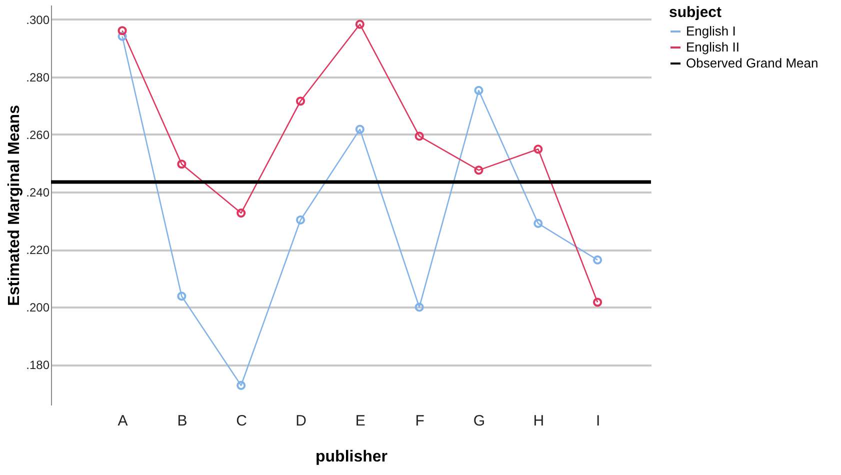  What do you see at coordinates (752, 63) in the screenshot?
I see `legend-label: Observed Grand Mean` at bounding box center [752, 63].